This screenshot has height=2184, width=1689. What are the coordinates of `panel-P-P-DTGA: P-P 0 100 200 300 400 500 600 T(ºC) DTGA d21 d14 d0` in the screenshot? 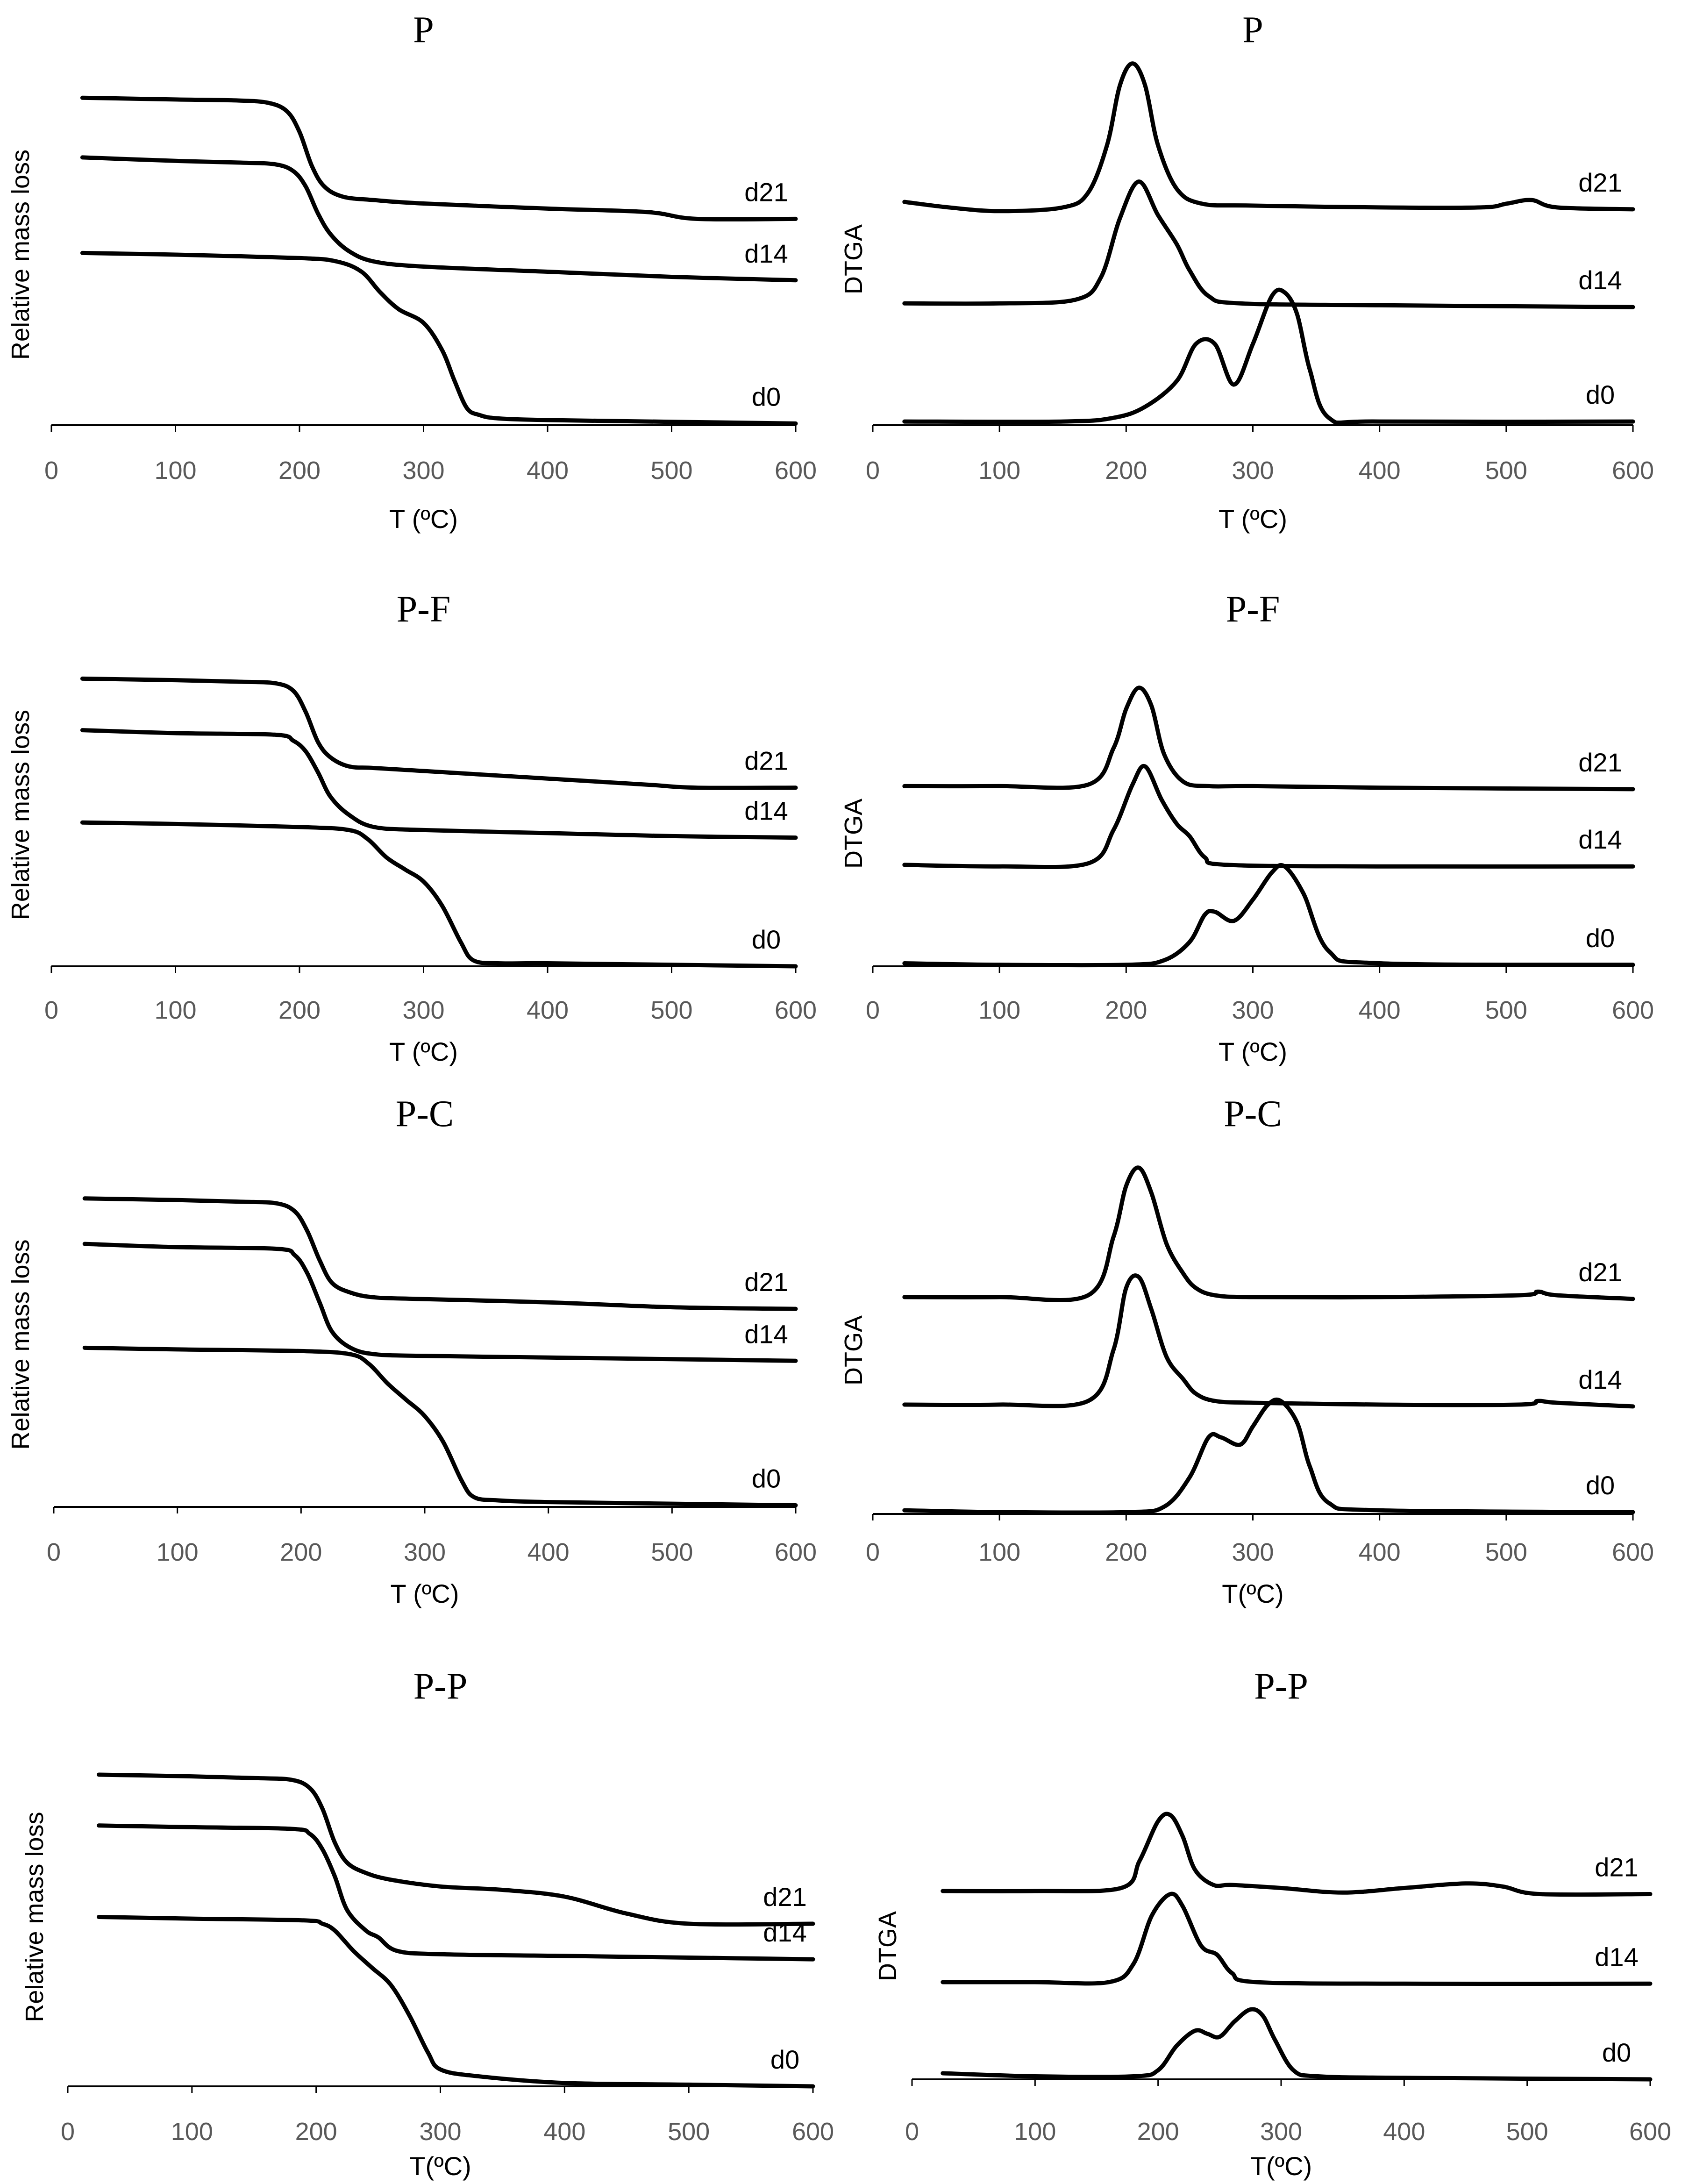 It's located at (1272, 1923).